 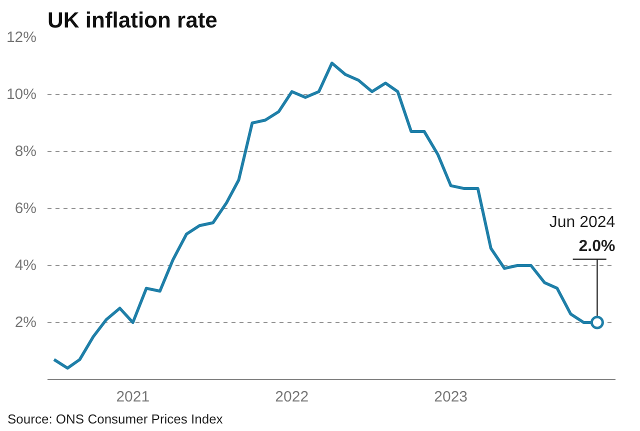 I want to click on annotation: 2.0%, so click(x=597, y=247).